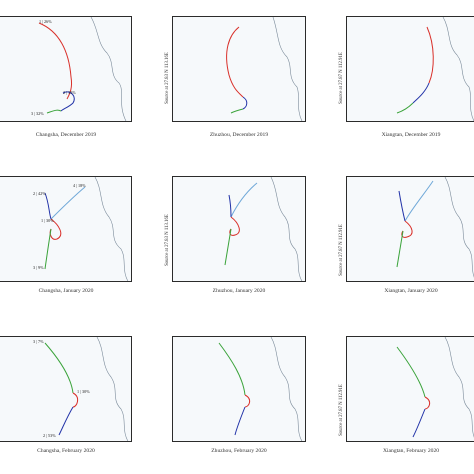  Describe the element at coordinates (81, 229) in the screenshot. I see `map-svg: 2 | 42% 4 | 18% 1 | 30% 3 | 9%` at that location.